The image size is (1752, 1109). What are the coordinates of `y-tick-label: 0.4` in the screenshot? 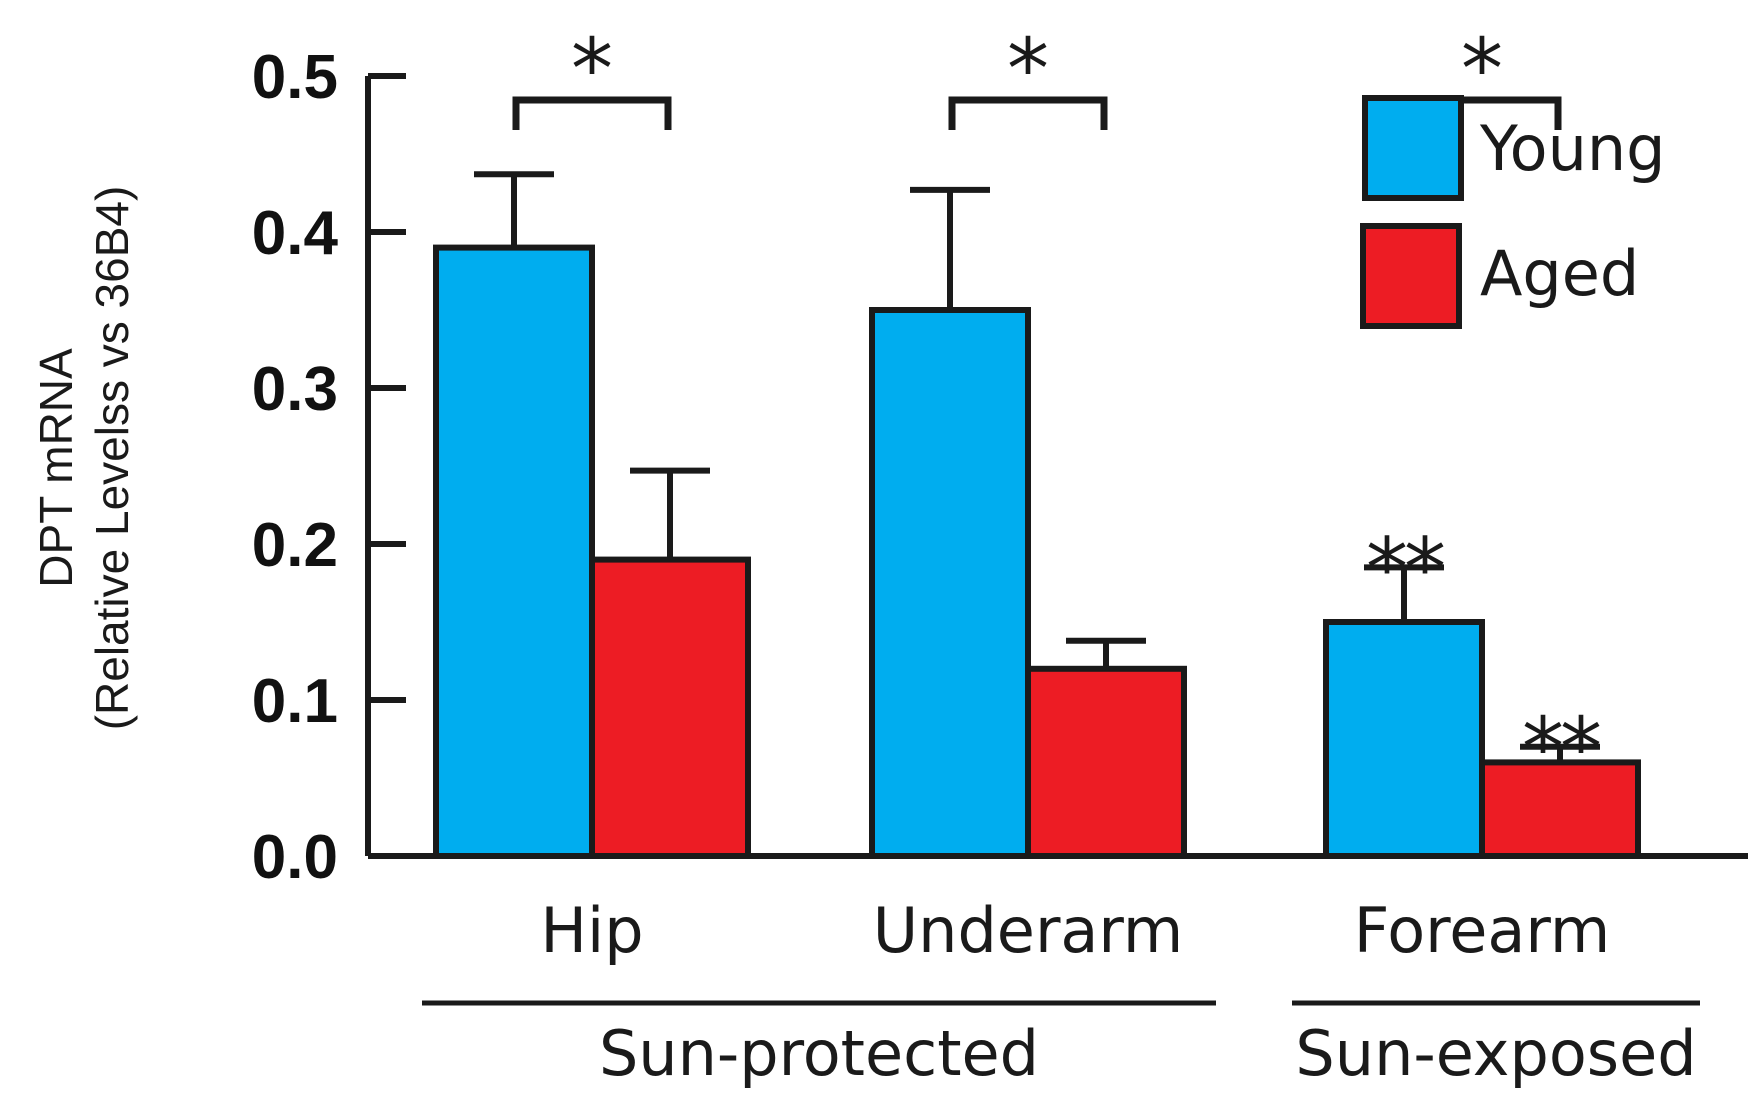 It's located at (295, 233).